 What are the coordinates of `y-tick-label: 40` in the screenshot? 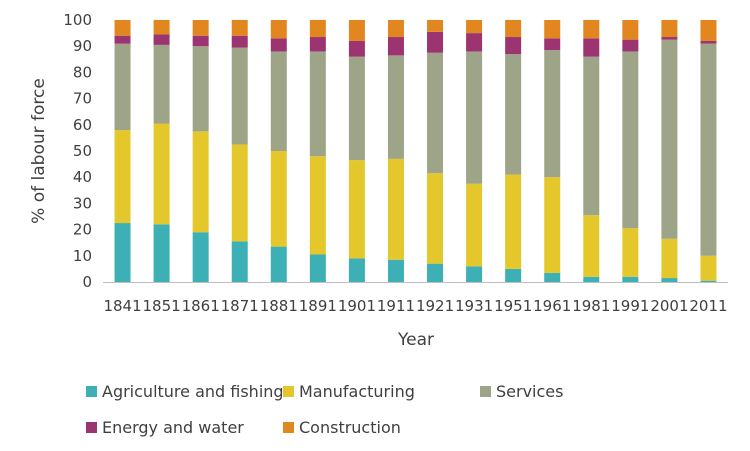 It's located at (82, 177).